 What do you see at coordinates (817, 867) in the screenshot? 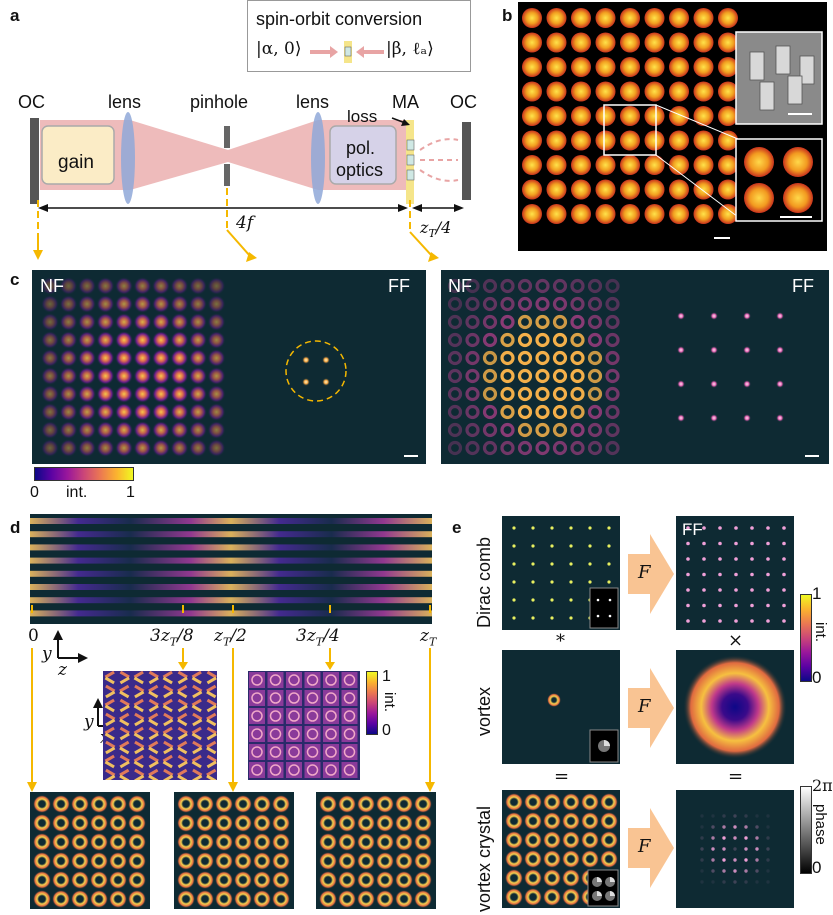
I see `cbar-e-phase-min: 0` at bounding box center [817, 867].